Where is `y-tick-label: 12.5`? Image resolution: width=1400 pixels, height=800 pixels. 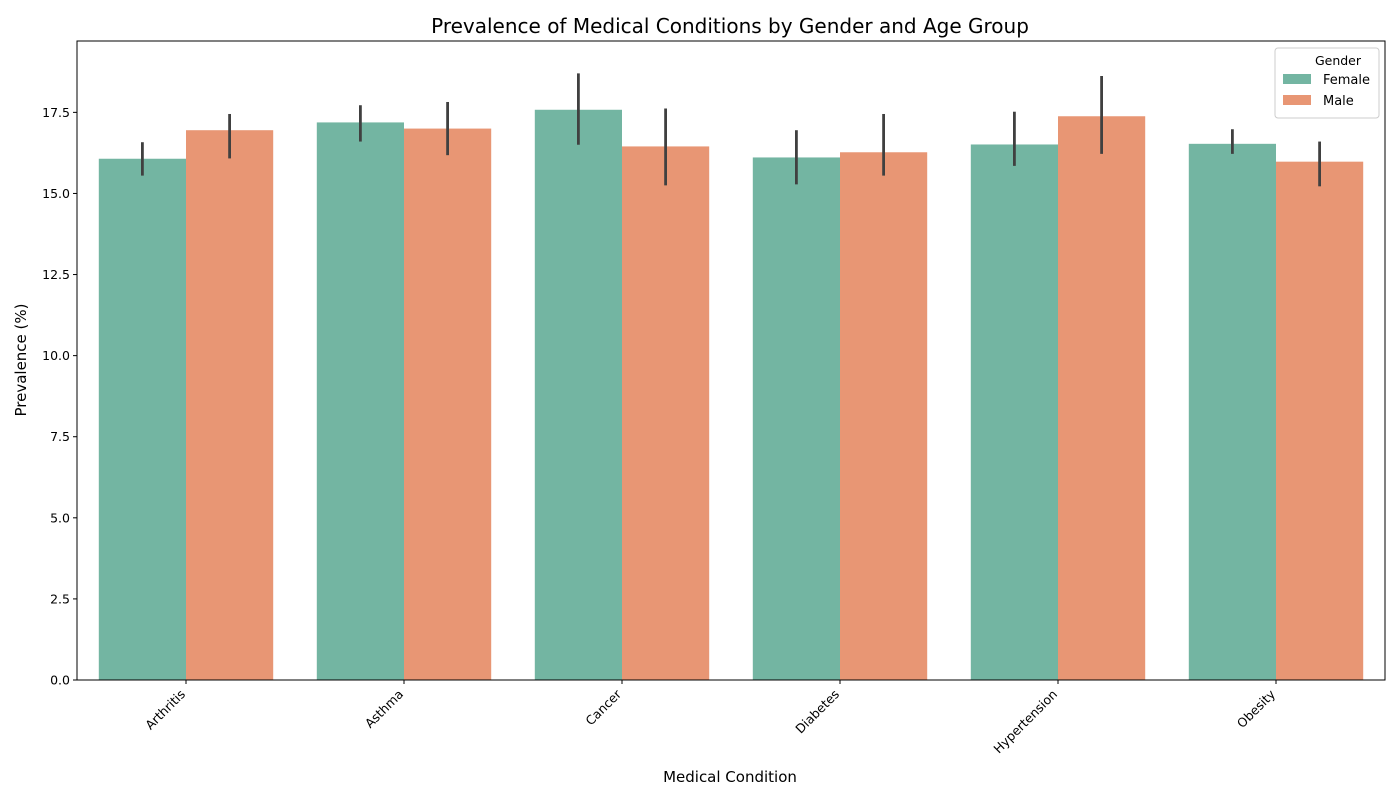 y-tick-label: 12.5 is located at coordinates (56, 274).